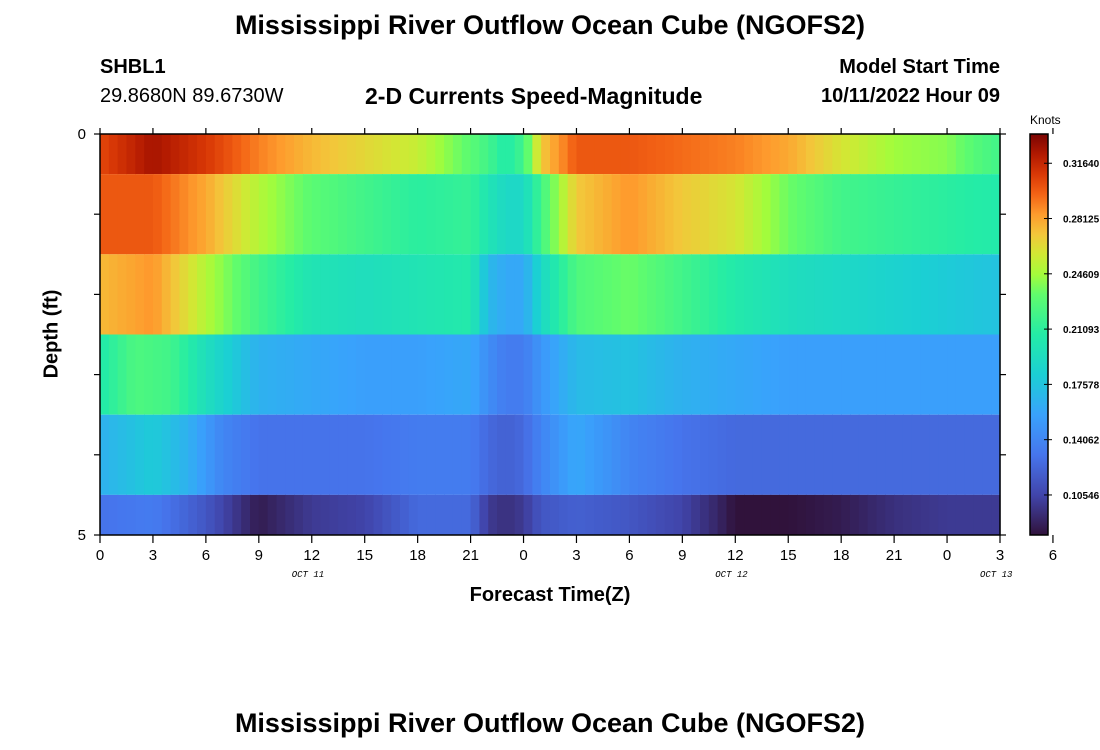 This screenshot has height=750, width=1100. What do you see at coordinates (1081, 220) in the screenshot?
I see `colorbar-tick-label: 0.28125` at bounding box center [1081, 220].